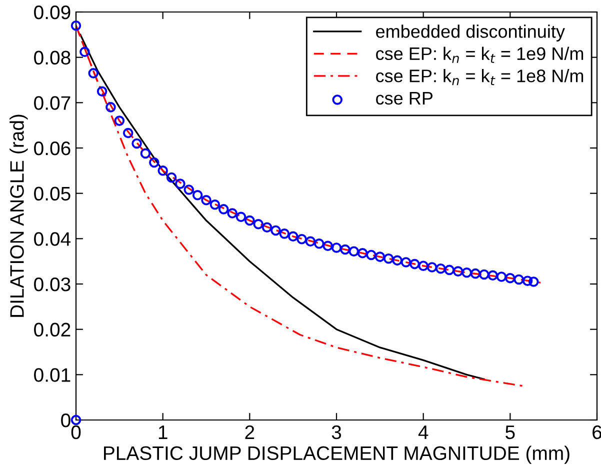 Image resolution: width=601 pixels, height=472 pixels. Describe the element at coordinates (163, 432) in the screenshot. I see `x-tick-label: 1` at that location.